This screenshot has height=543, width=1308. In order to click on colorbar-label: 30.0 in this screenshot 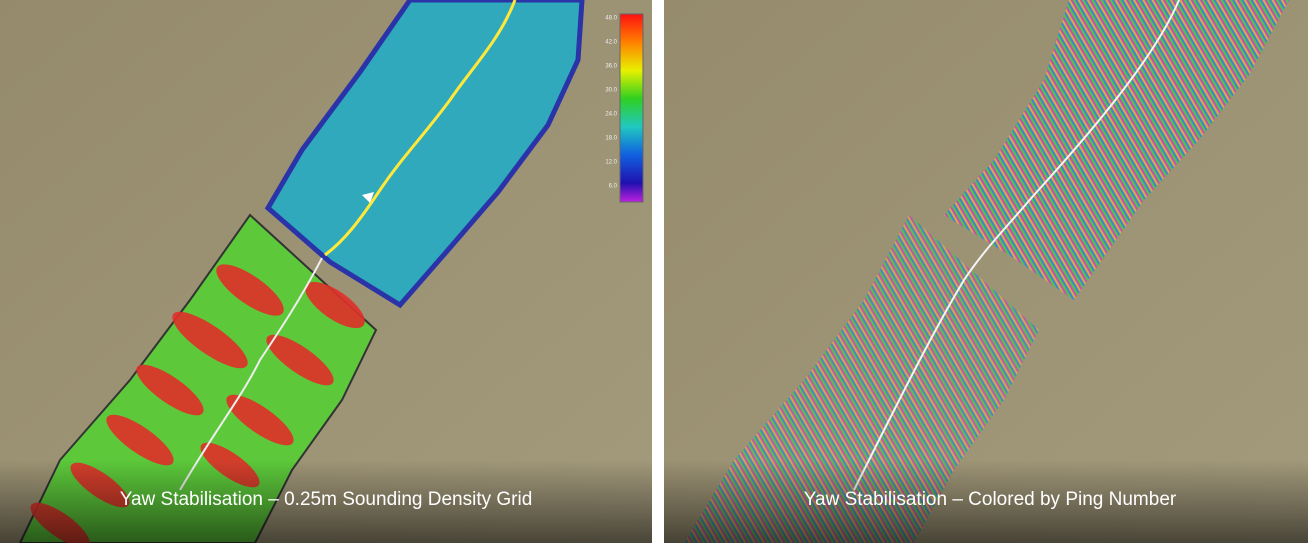, I will do `click(611, 91)`.